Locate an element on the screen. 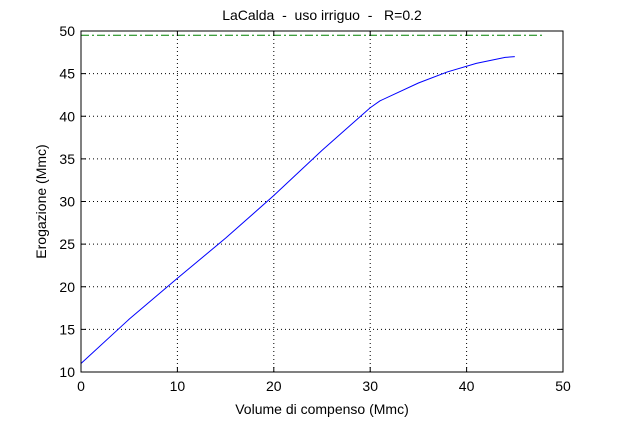 The width and height of the screenshot is (623, 424). y-tick-label: 15 is located at coordinates (67, 329).